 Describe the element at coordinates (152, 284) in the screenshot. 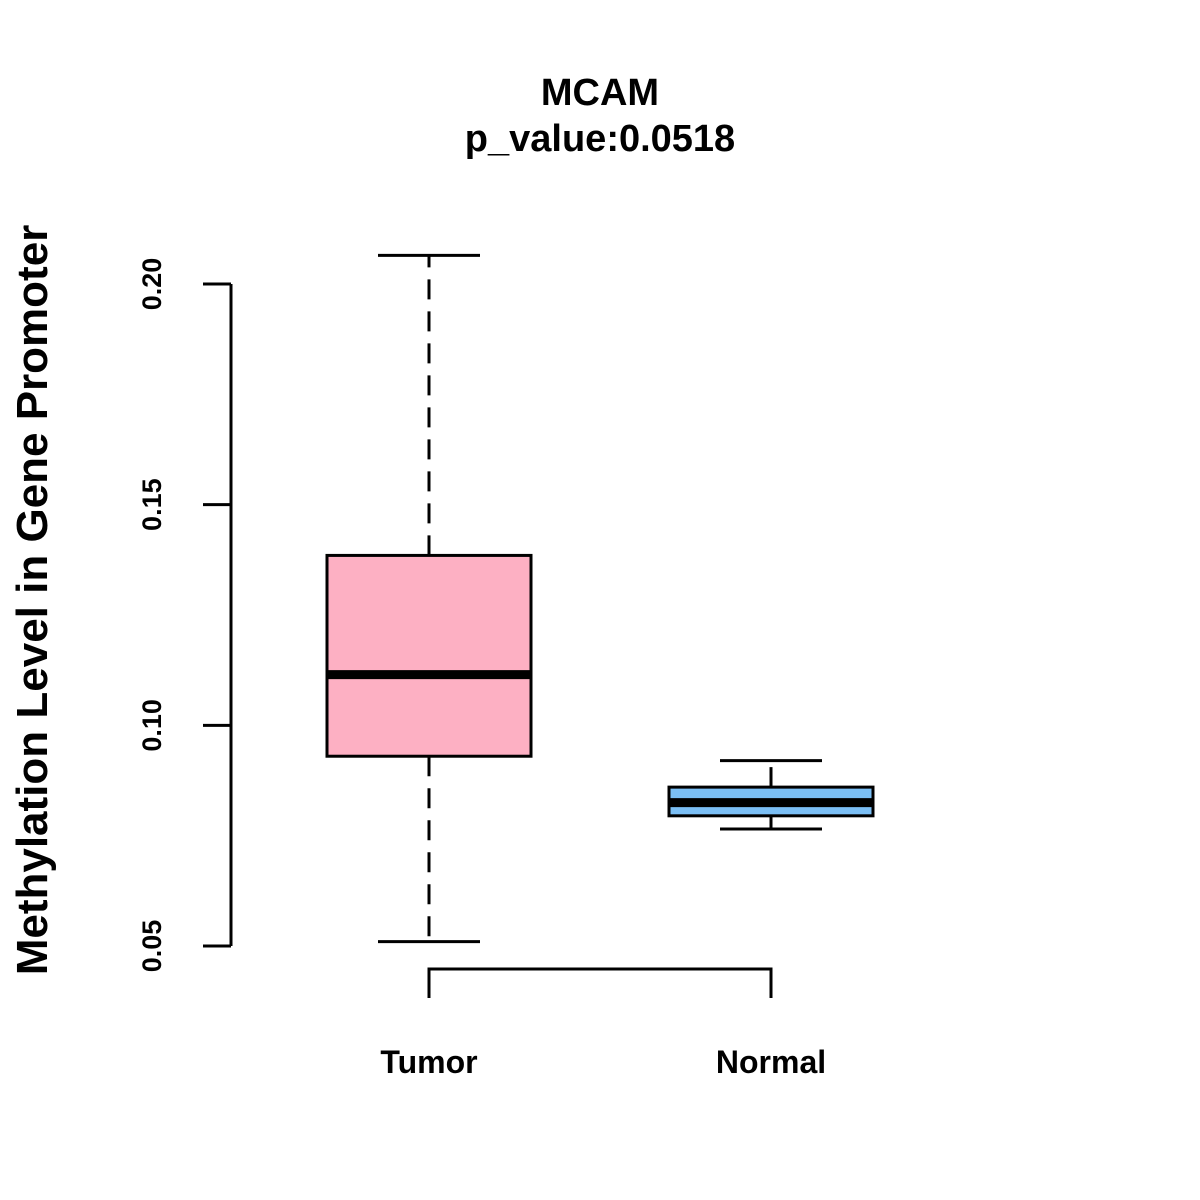

I see `y-tick-label: 0.20` at that location.